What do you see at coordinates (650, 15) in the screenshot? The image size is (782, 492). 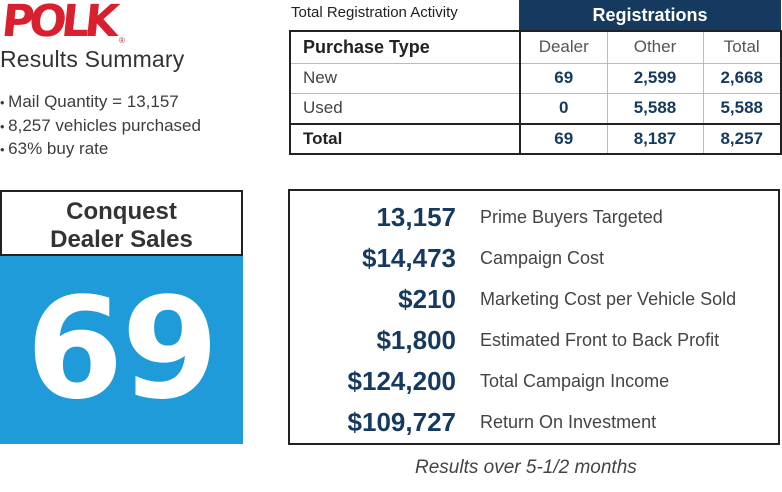 I see `registrations-header: Registrations` at bounding box center [650, 15].